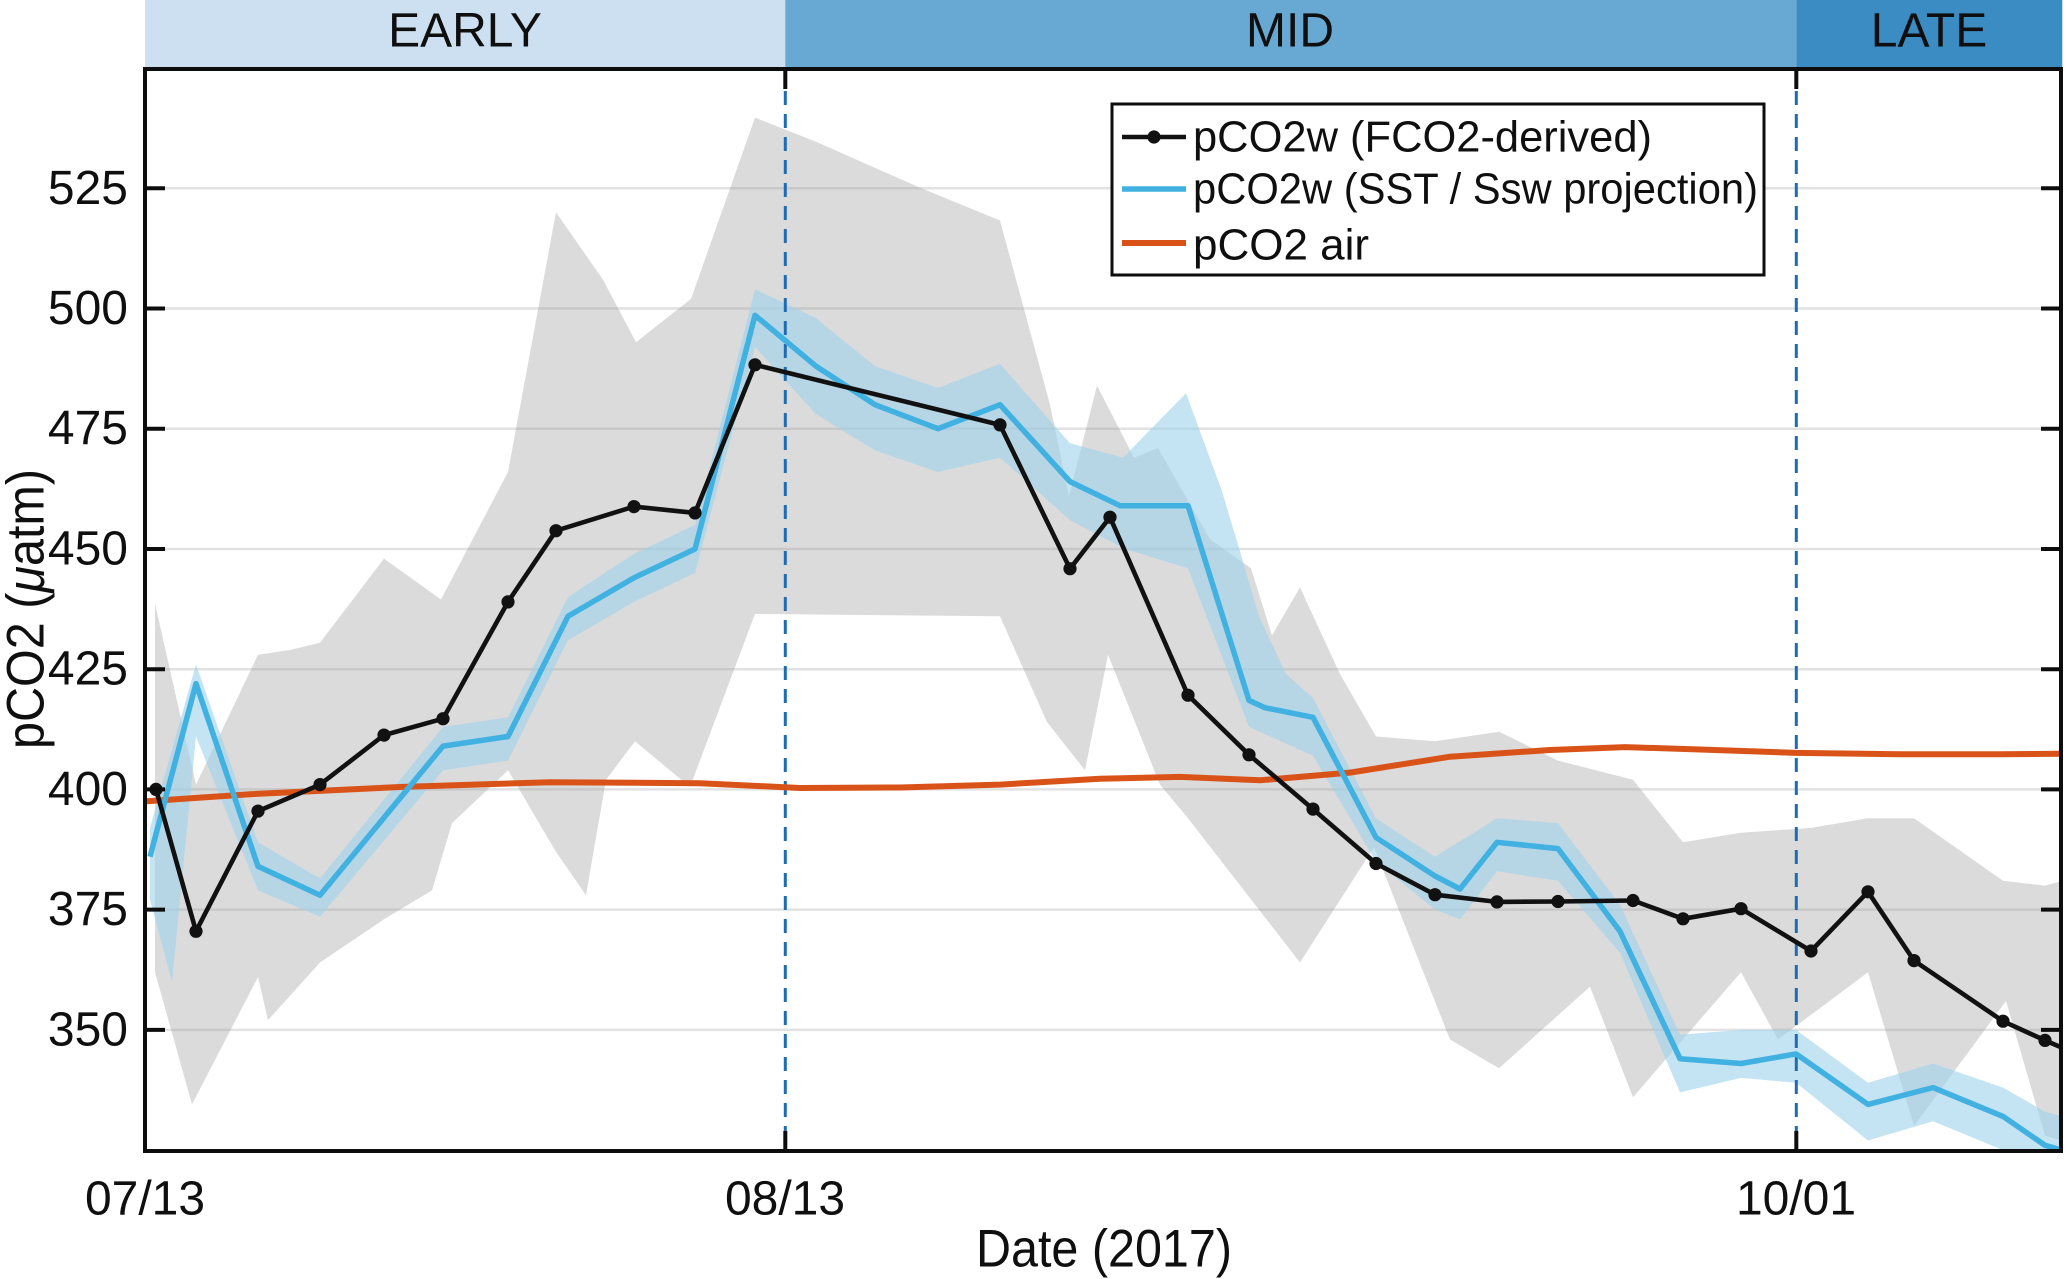  What do you see at coordinates (1796, 1199) in the screenshot?
I see `svg-text: 10/01` at bounding box center [1796, 1199].